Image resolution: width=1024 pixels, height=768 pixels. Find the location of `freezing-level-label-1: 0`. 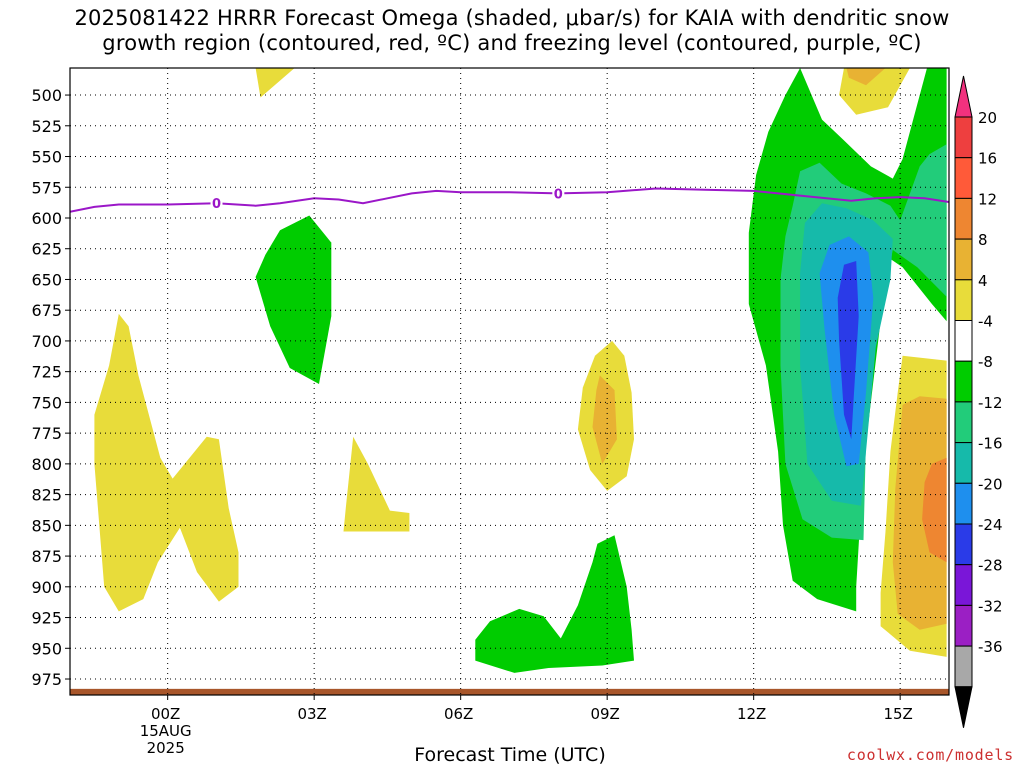

freezing-level-label-1: 0 is located at coordinates (558, 194).